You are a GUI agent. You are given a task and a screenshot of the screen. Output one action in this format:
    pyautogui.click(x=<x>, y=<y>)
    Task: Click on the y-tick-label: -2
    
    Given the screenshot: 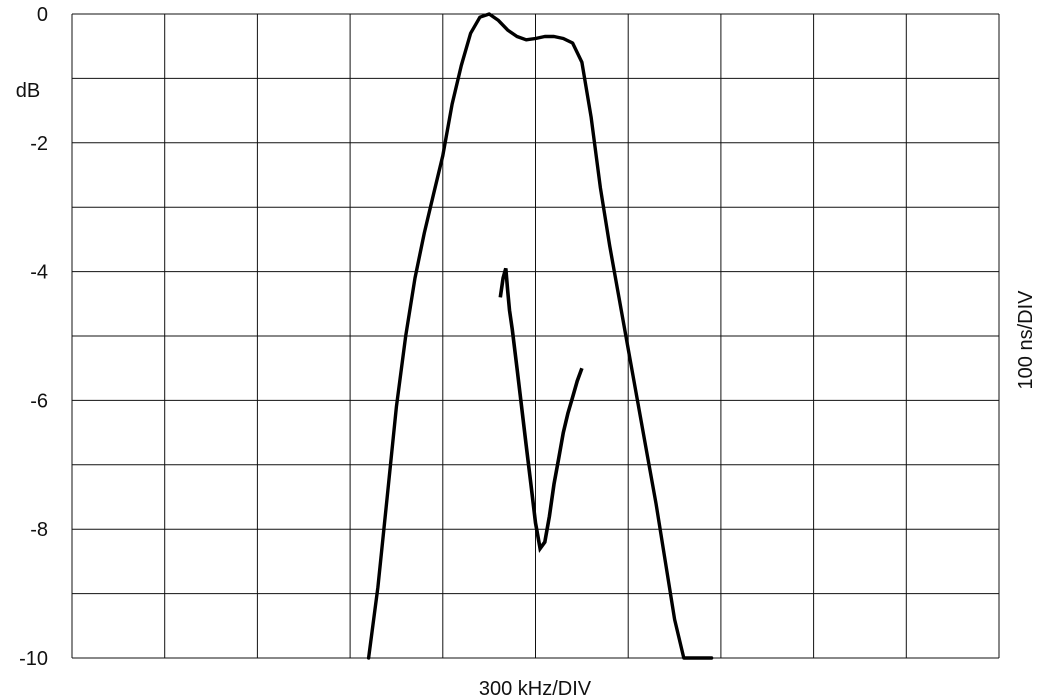 What is the action you would take?
    pyautogui.click(x=39, y=144)
    